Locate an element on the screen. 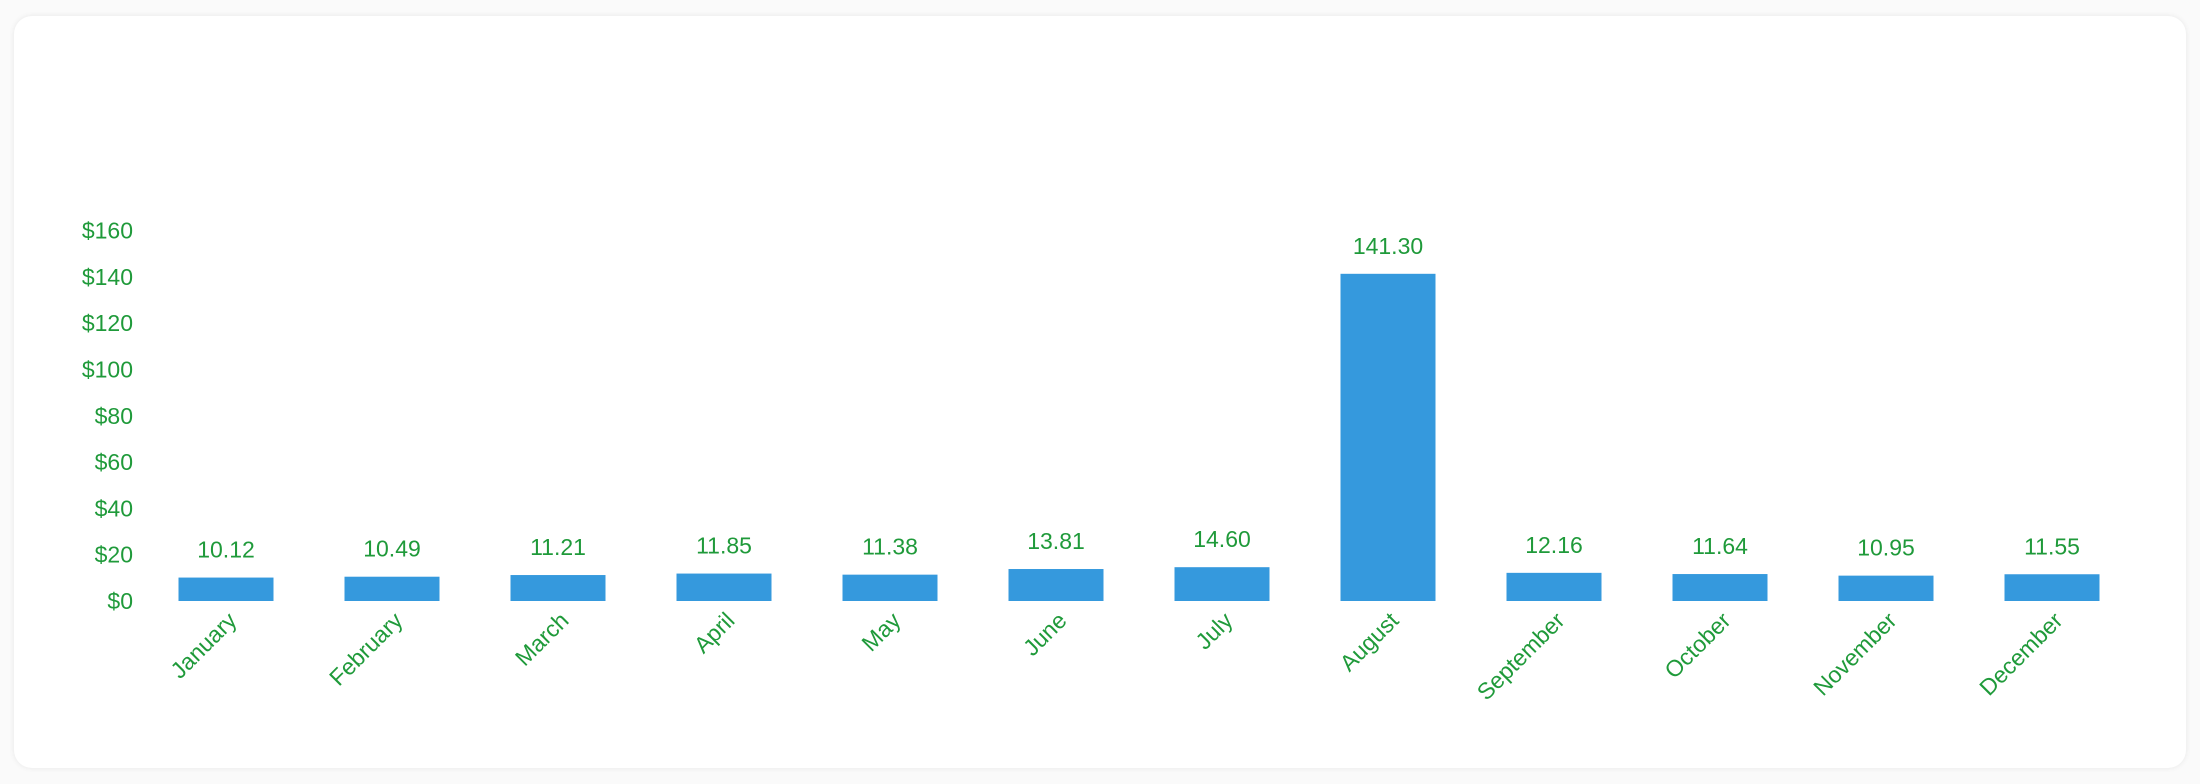 The height and width of the screenshot is (784, 2200). x-tick-label: June is located at coordinates (1045, 634).